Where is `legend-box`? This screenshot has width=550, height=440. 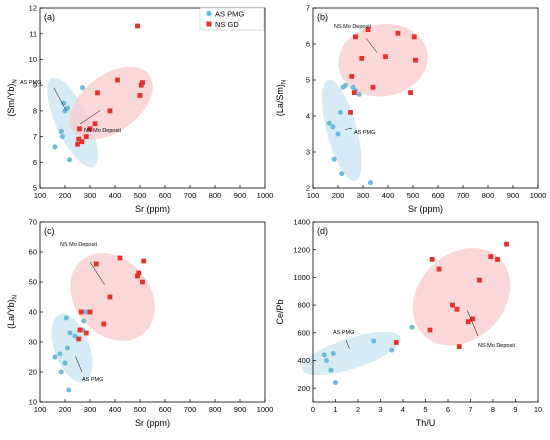 legend-box is located at coordinates (232, 19).